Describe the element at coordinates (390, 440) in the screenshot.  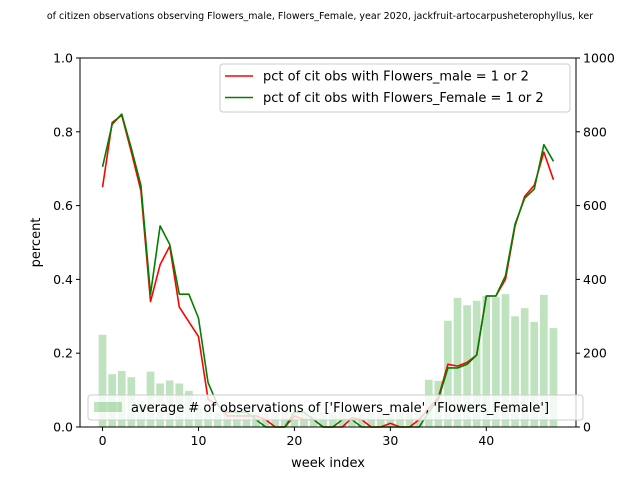
I see `x-tick-label: 30` at that location.